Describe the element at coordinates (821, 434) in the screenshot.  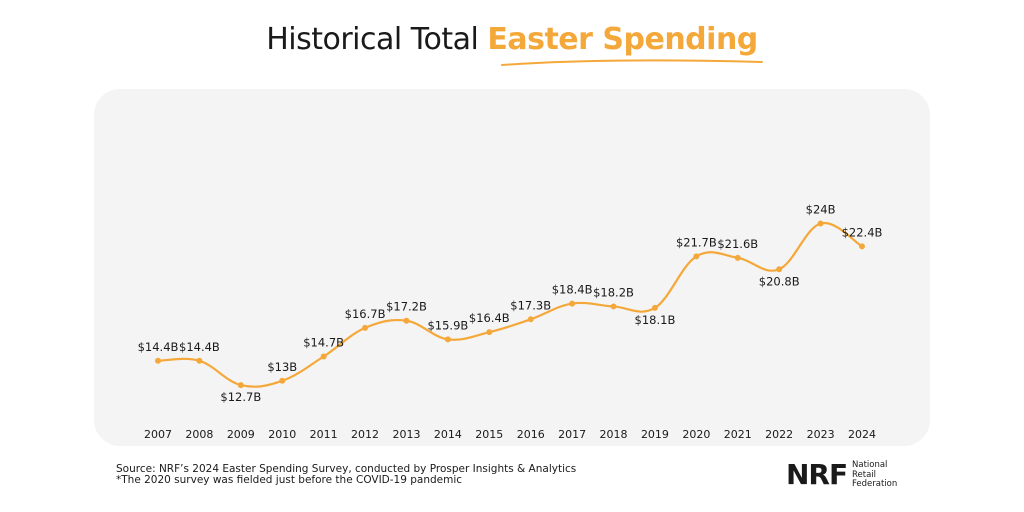
I see `x-tick-label: 2023` at that location.